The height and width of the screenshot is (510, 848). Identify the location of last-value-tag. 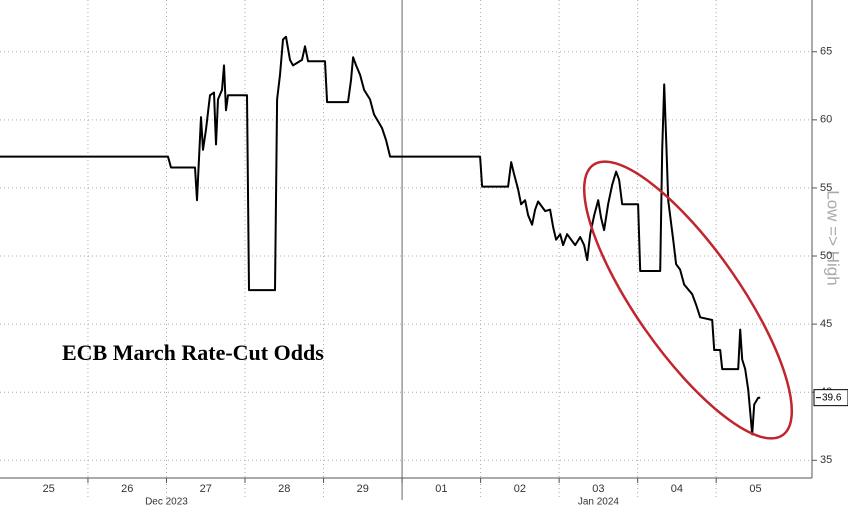
(830, 398).